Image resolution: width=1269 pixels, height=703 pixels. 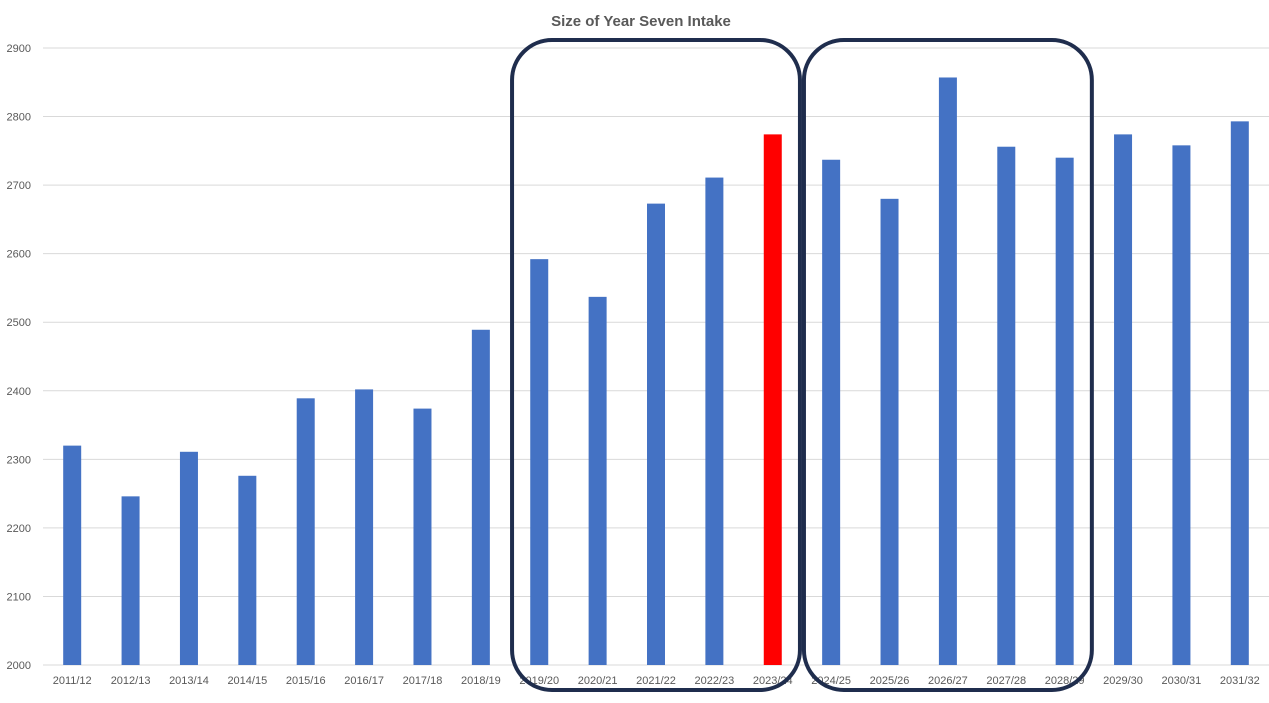 What do you see at coordinates (72, 681) in the screenshot?
I see `x-tick-label: 2011/12` at bounding box center [72, 681].